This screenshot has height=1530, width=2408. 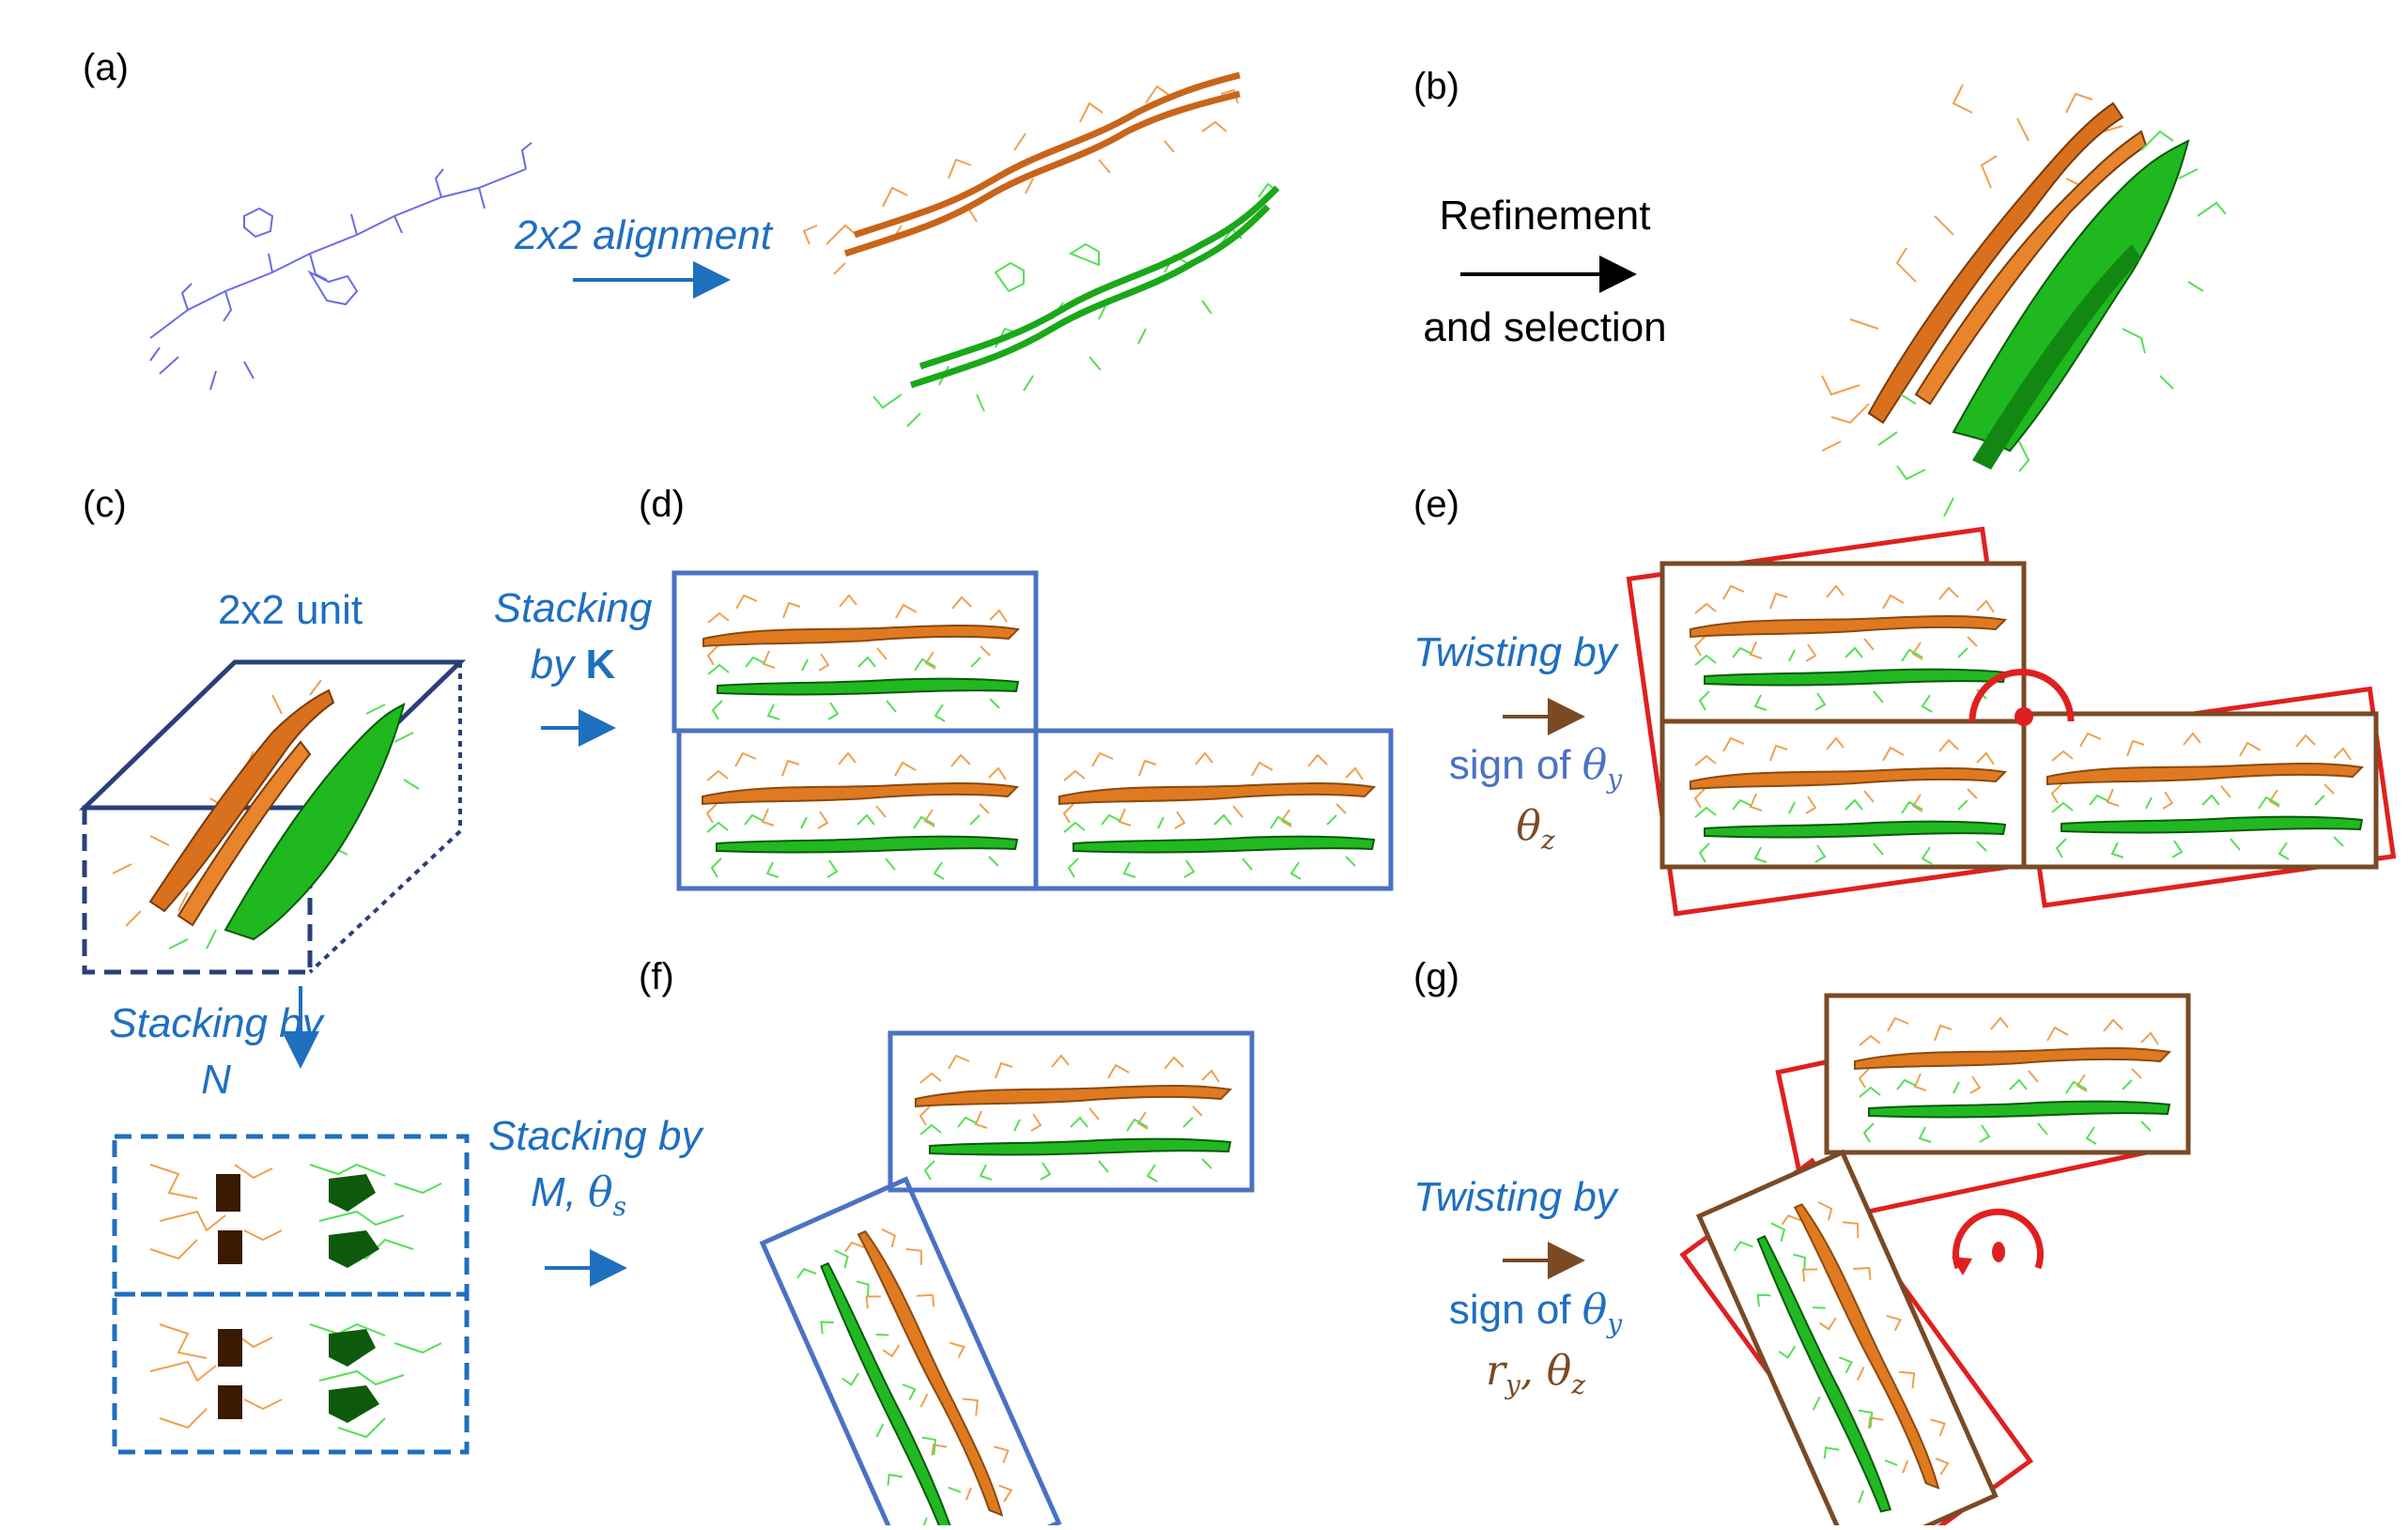 What do you see at coordinates (1436, 504) in the screenshot?
I see `panel-label-e: (e)` at bounding box center [1436, 504].